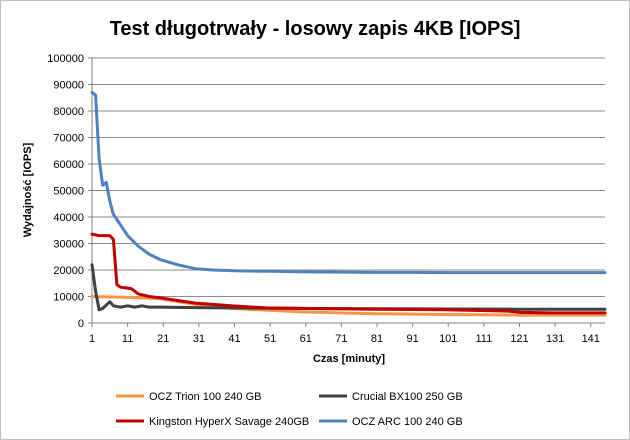 This screenshot has height=440, width=630. Describe the element at coordinates (68, 165) in the screenshot. I see `y-tick-label: 60000` at that location.